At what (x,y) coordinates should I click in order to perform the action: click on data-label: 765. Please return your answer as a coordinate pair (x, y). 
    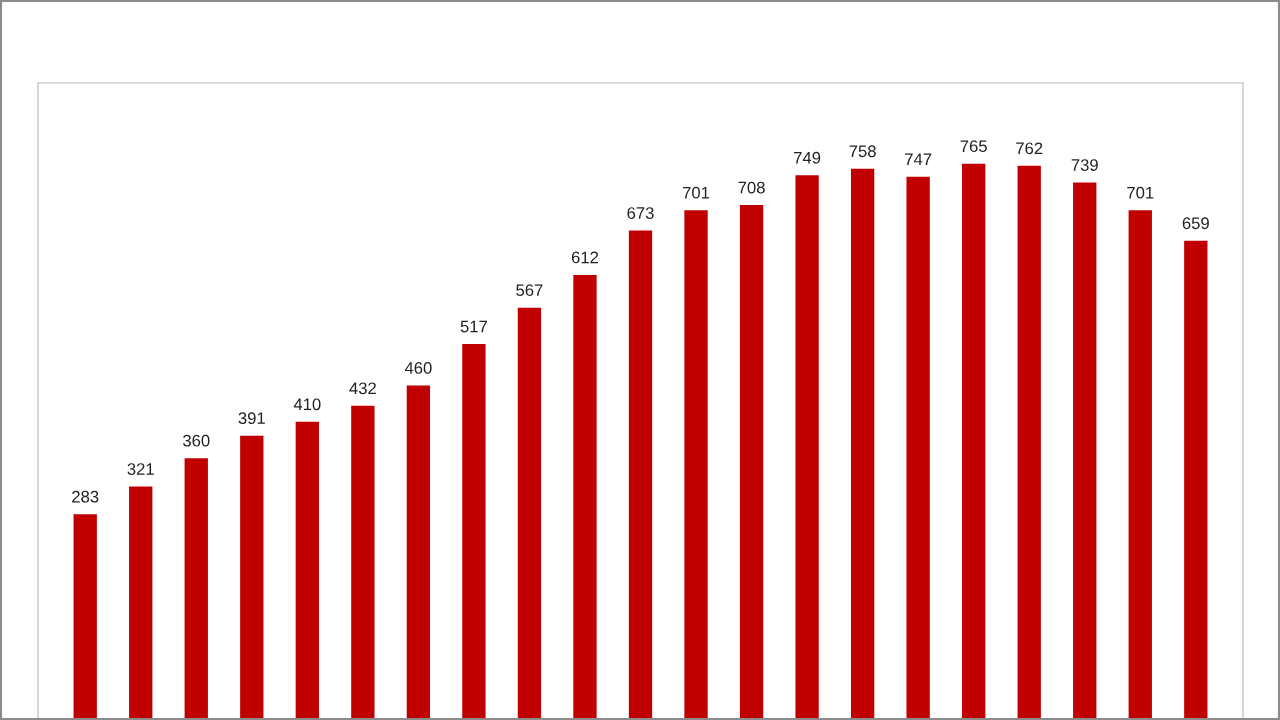
    Looking at the image, I should click on (973, 146).